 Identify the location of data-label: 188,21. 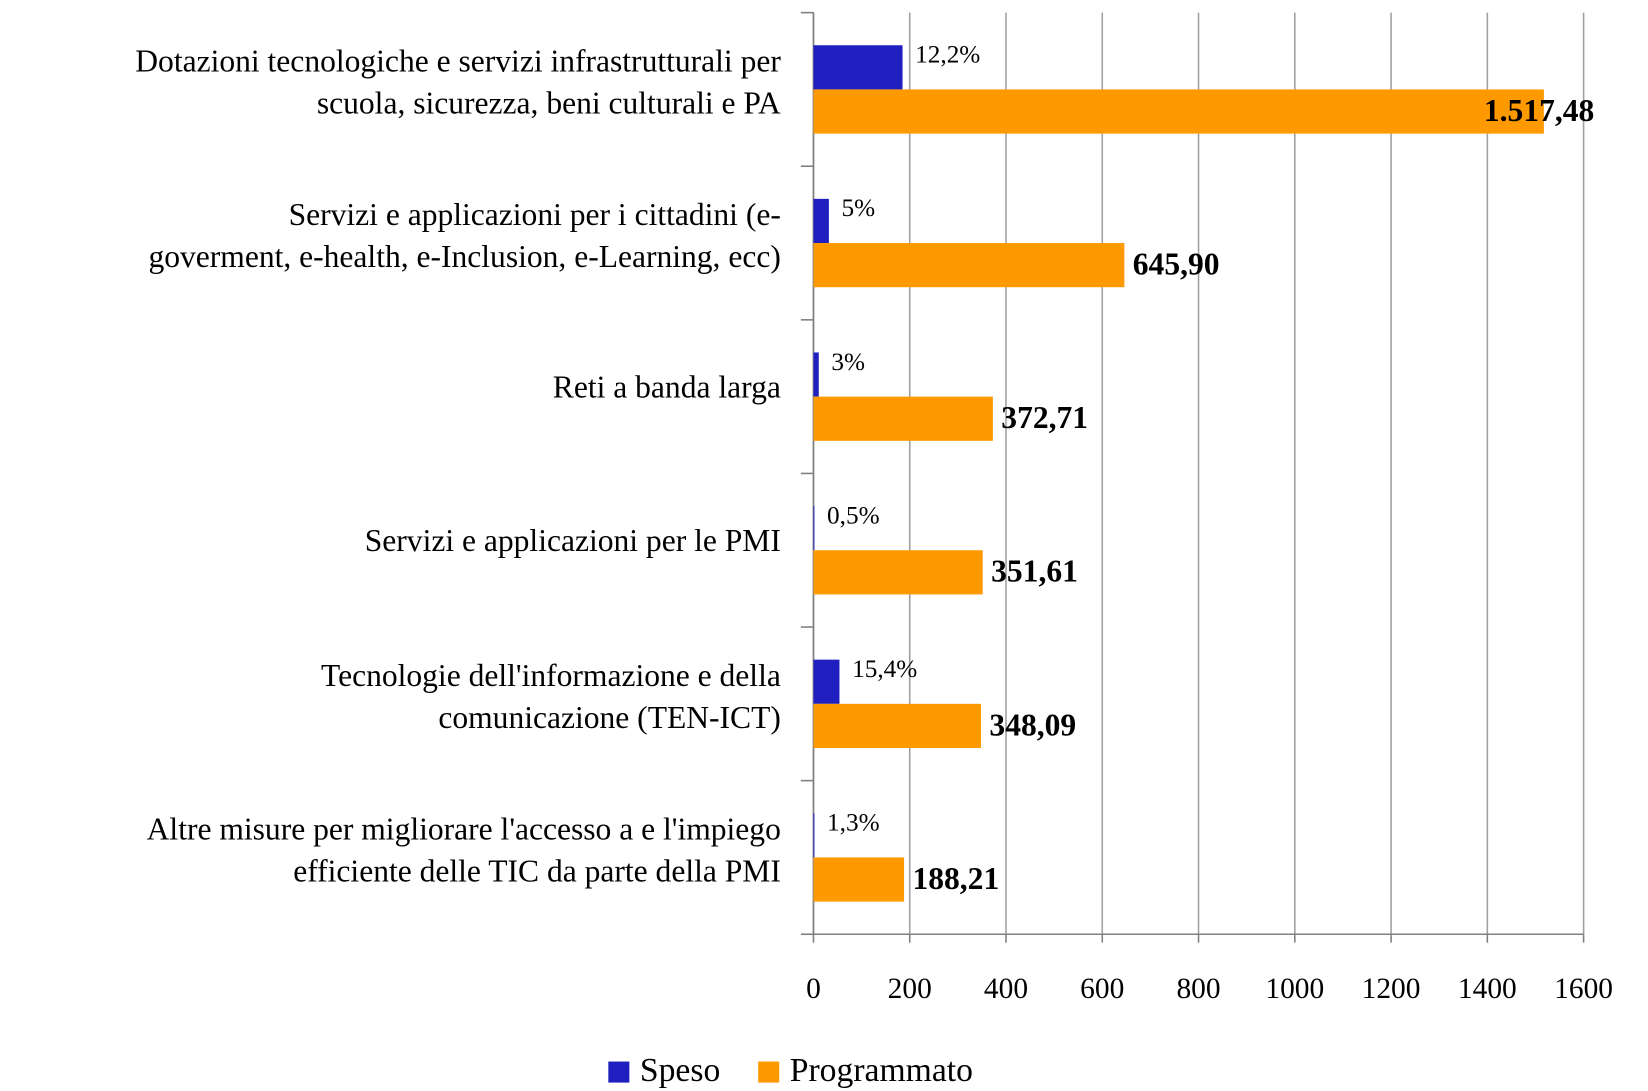
(955, 878).